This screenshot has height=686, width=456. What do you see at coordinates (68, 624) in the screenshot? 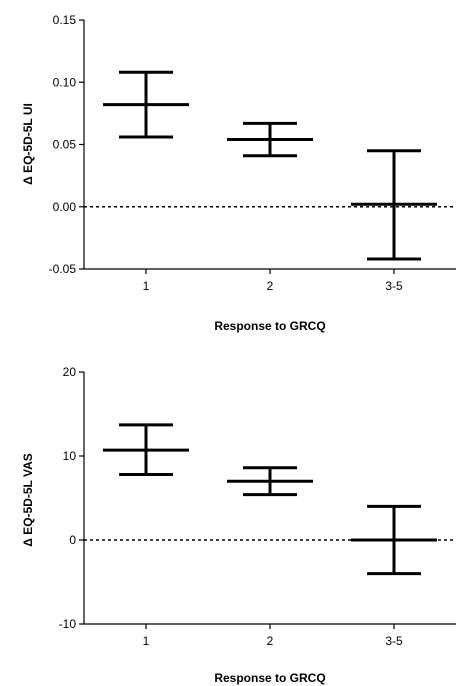
I see `y-tick-label: -10` at bounding box center [68, 624].